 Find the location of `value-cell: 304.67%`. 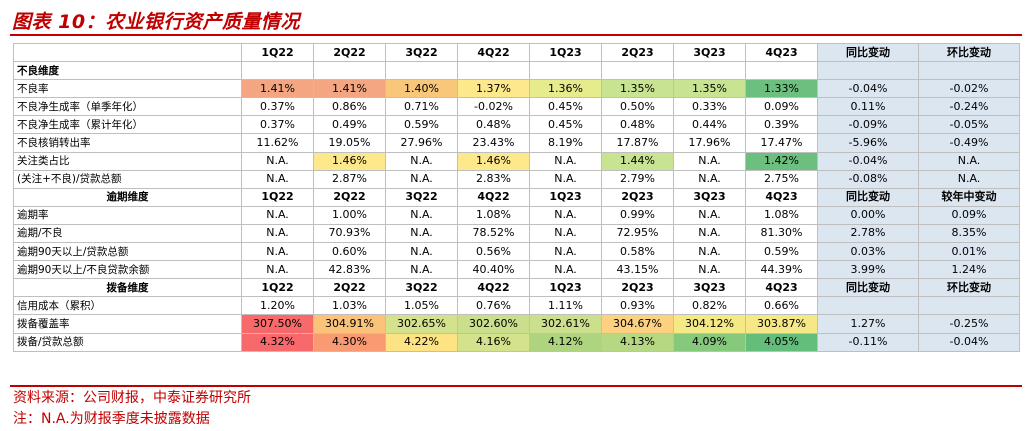

value-cell: 304.67% is located at coordinates (637, 324).